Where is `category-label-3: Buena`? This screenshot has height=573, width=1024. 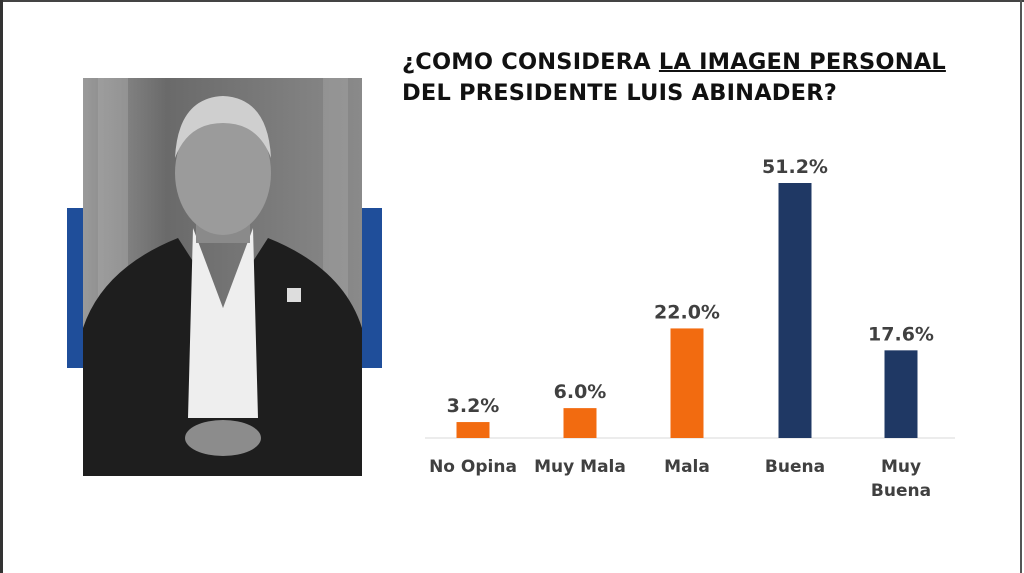 category-label-3: Buena is located at coordinates (795, 467).